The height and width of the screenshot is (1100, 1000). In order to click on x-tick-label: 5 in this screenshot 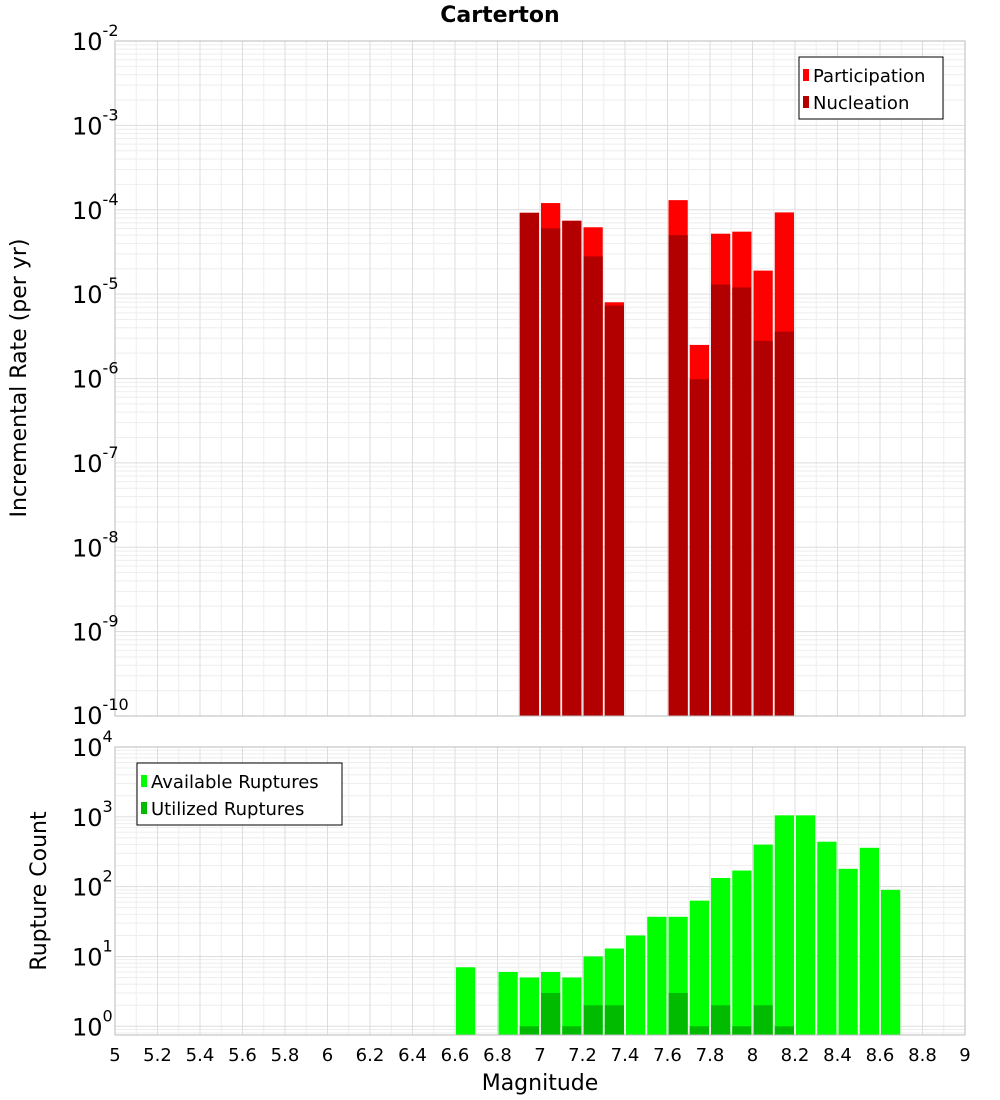, I will do `click(114, 1055)`.